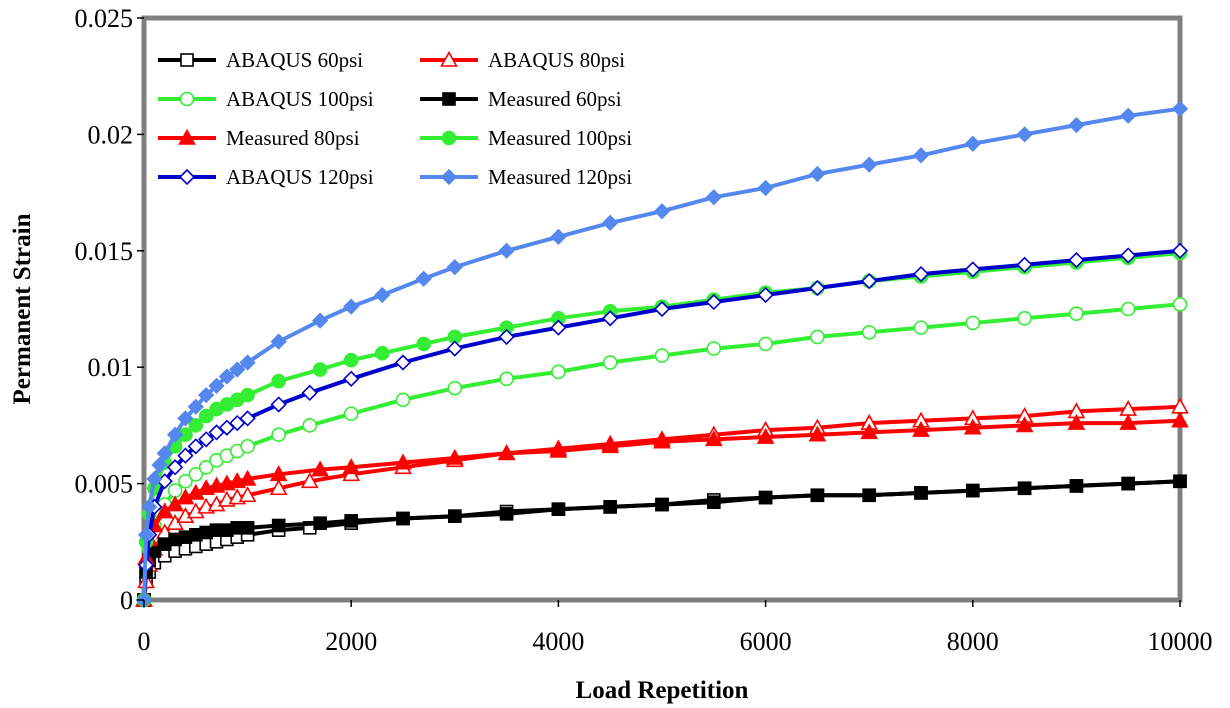 This screenshot has width=1230, height=708. What do you see at coordinates (104, 18) in the screenshot?
I see `y-tick-label: 0.025` at bounding box center [104, 18].